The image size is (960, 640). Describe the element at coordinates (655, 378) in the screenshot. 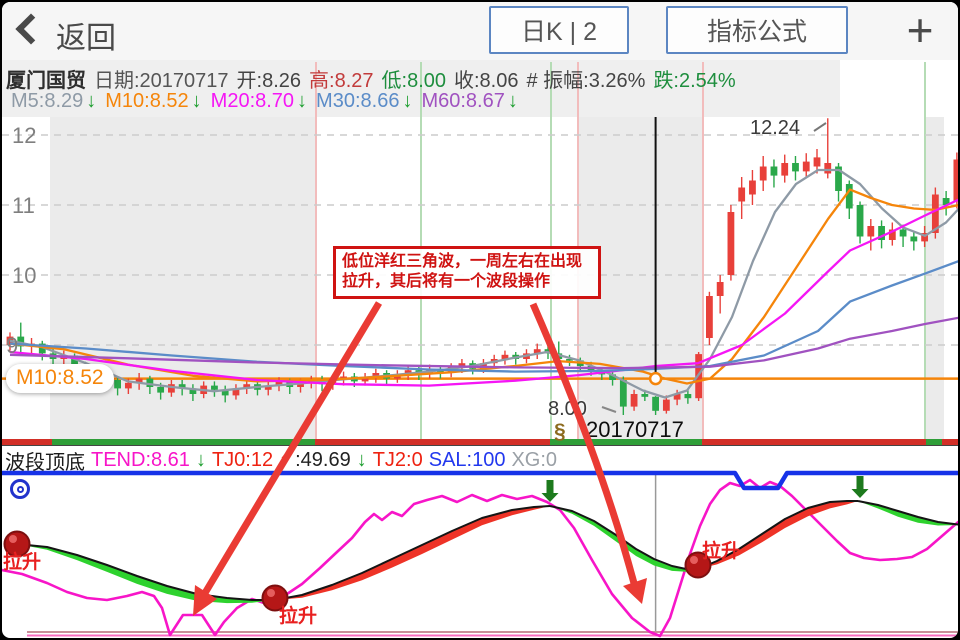

I see `crosshair-marker` at that location.